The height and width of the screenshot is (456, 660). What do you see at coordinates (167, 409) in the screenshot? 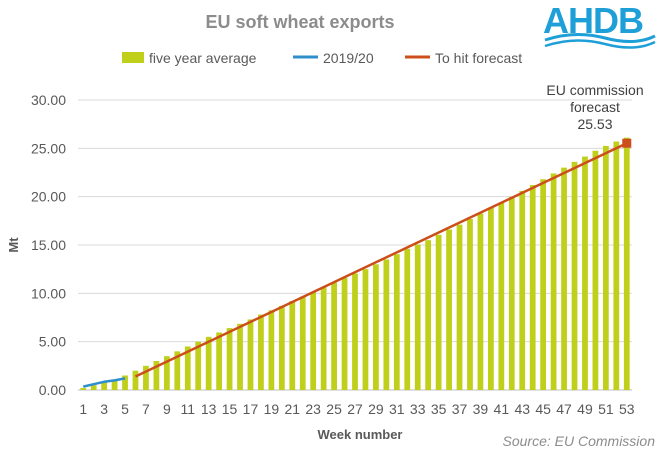
I see `x-tick-label: 9` at bounding box center [167, 409].